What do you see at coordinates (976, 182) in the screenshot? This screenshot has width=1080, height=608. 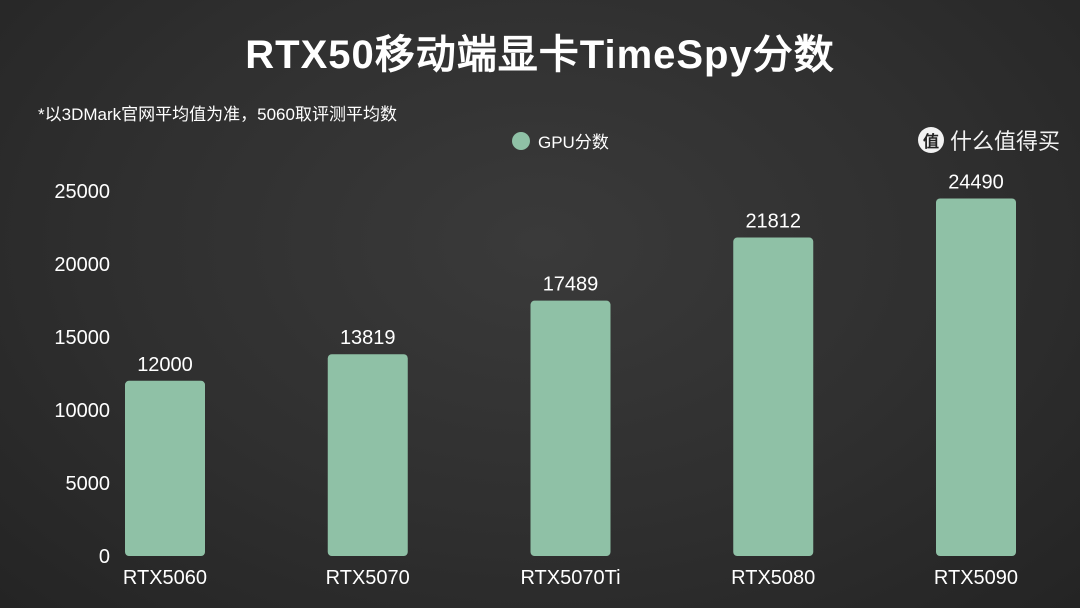 I see `data-label: 24490` at bounding box center [976, 182].